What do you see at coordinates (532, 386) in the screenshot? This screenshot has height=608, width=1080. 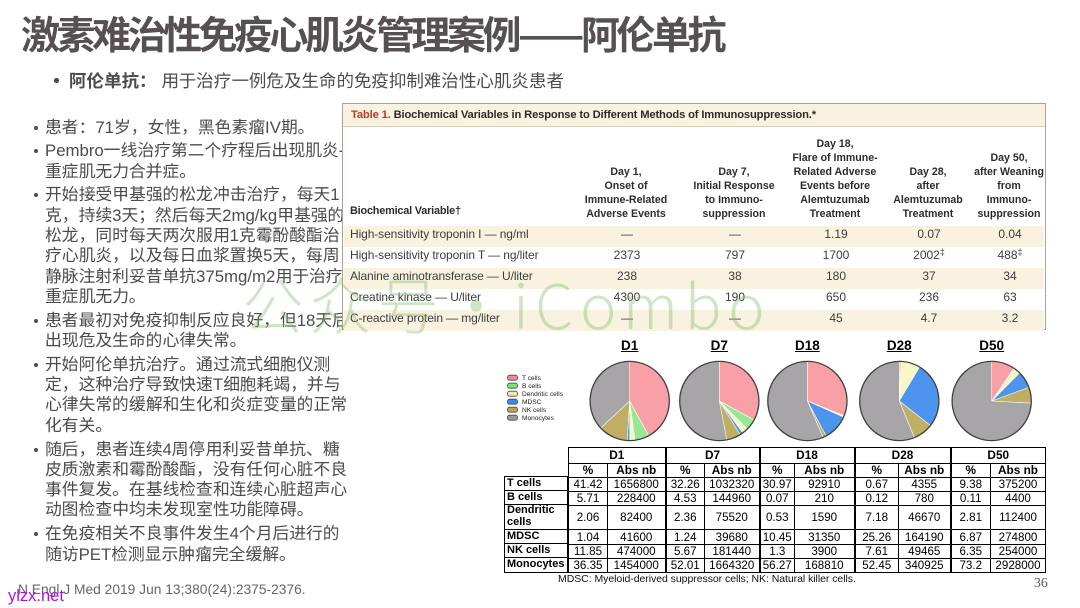 I see `svg-text: B cells` at bounding box center [532, 386].